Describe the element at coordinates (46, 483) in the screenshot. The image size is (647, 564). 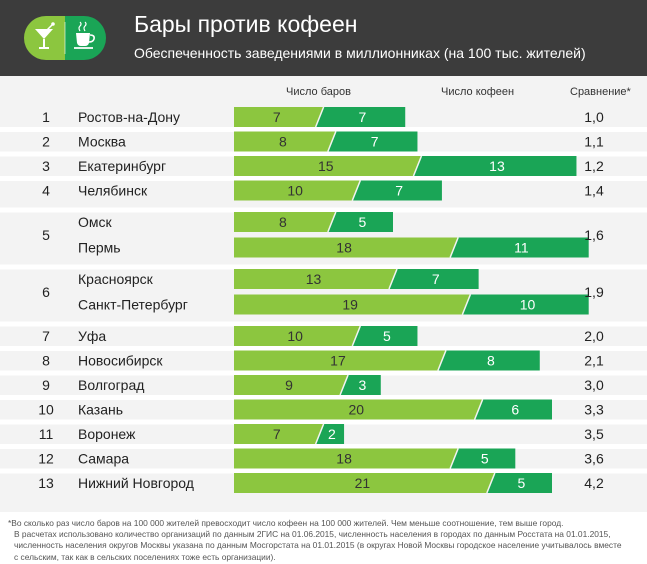
I see `rank-number: 13` at that location.